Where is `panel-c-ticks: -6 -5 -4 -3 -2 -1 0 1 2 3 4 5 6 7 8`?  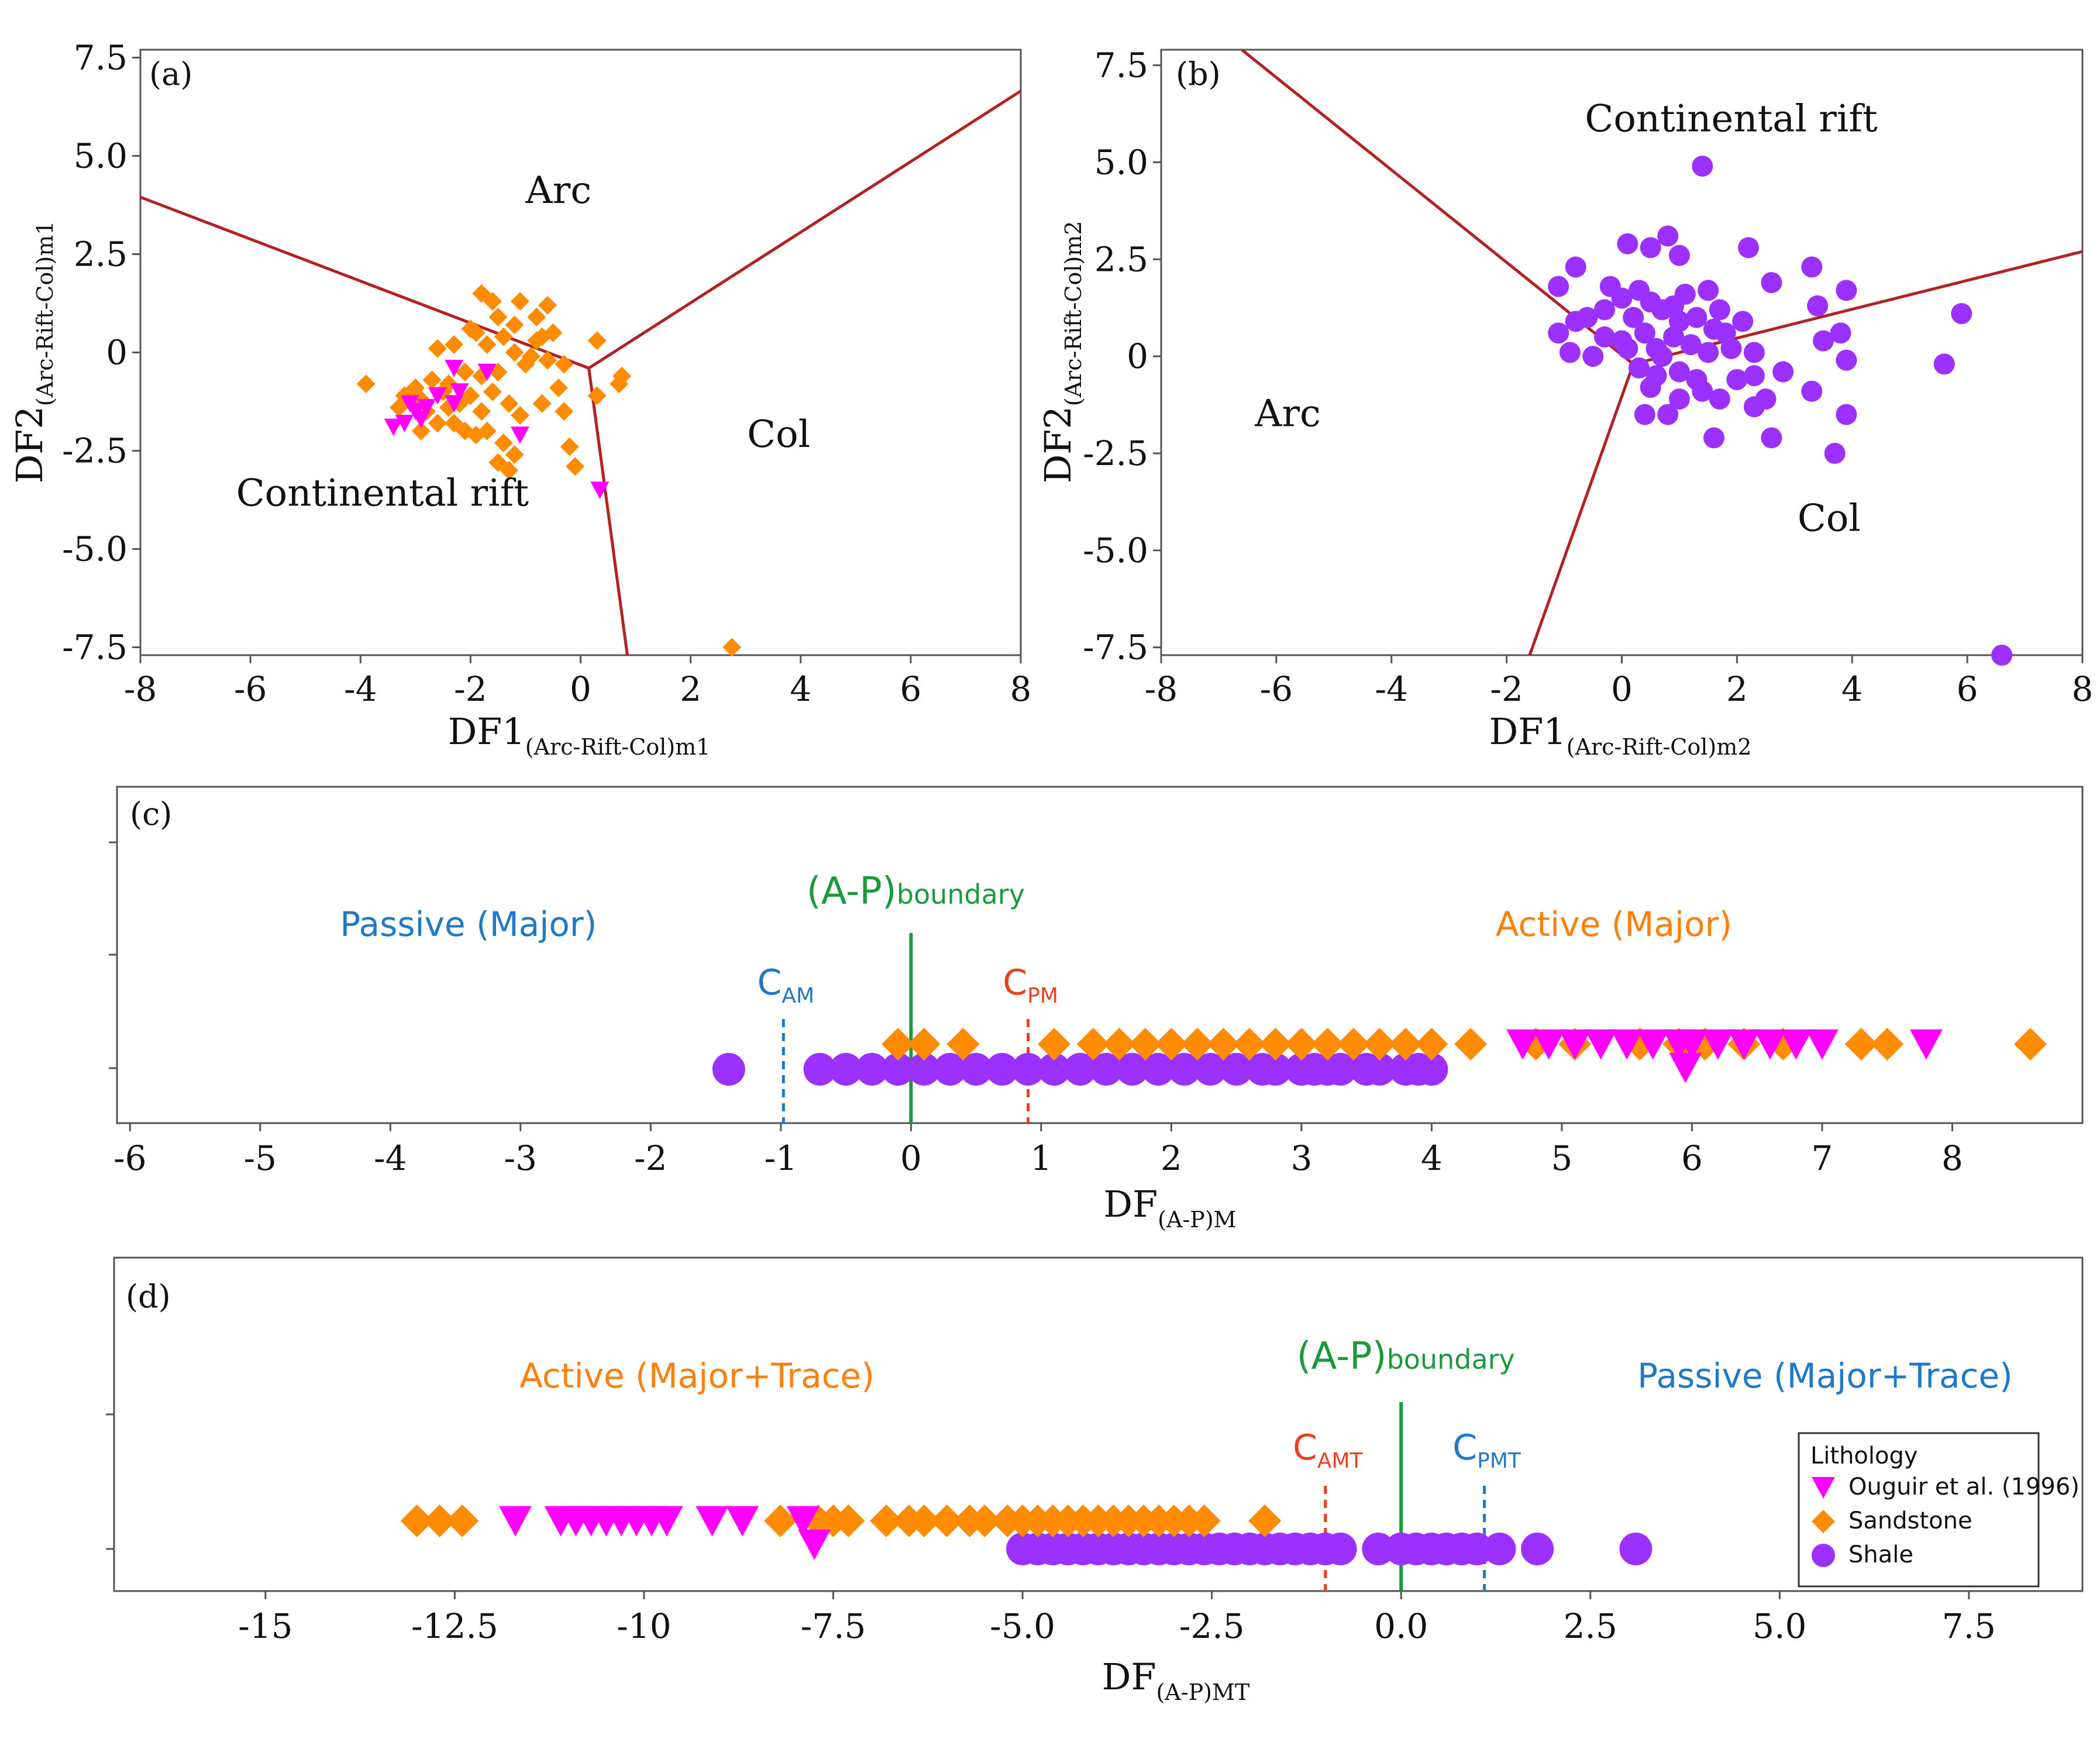 panel-c-ticks: -6 -5 -4 -3 -2 -1 0 1 2 3 4 5 6 7 8 is located at coordinates (1038, 1150).